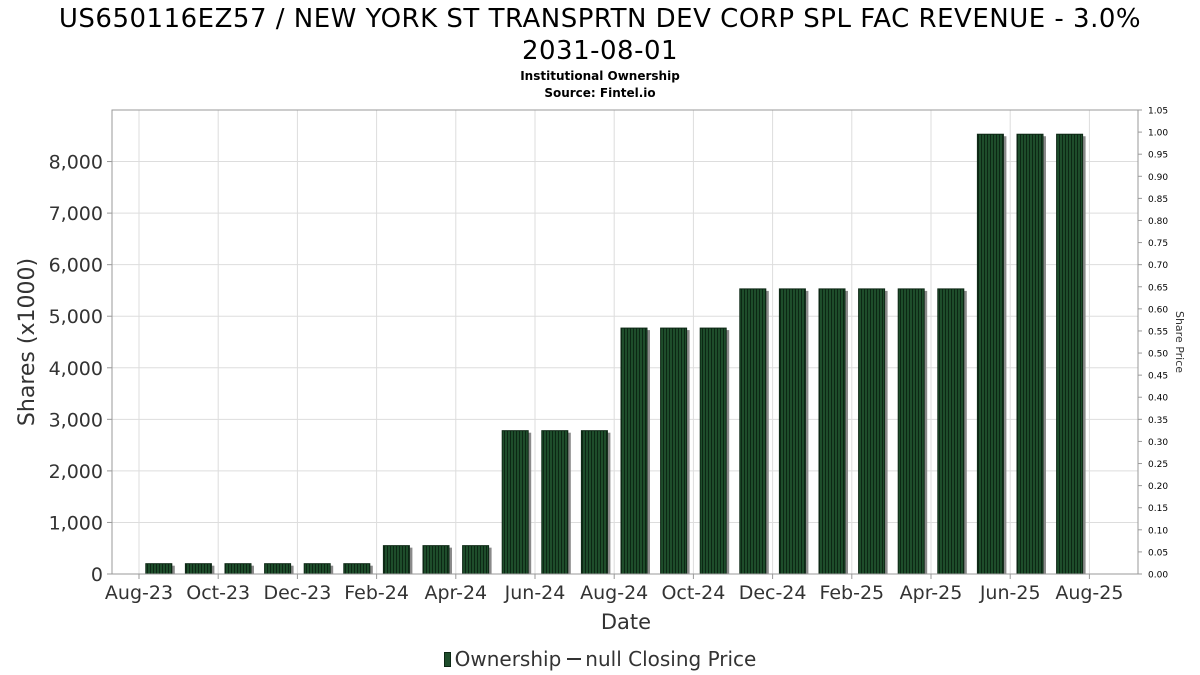 The height and width of the screenshot is (675, 1200). I want to click on y2-tick-label: 0.20, so click(1158, 487).